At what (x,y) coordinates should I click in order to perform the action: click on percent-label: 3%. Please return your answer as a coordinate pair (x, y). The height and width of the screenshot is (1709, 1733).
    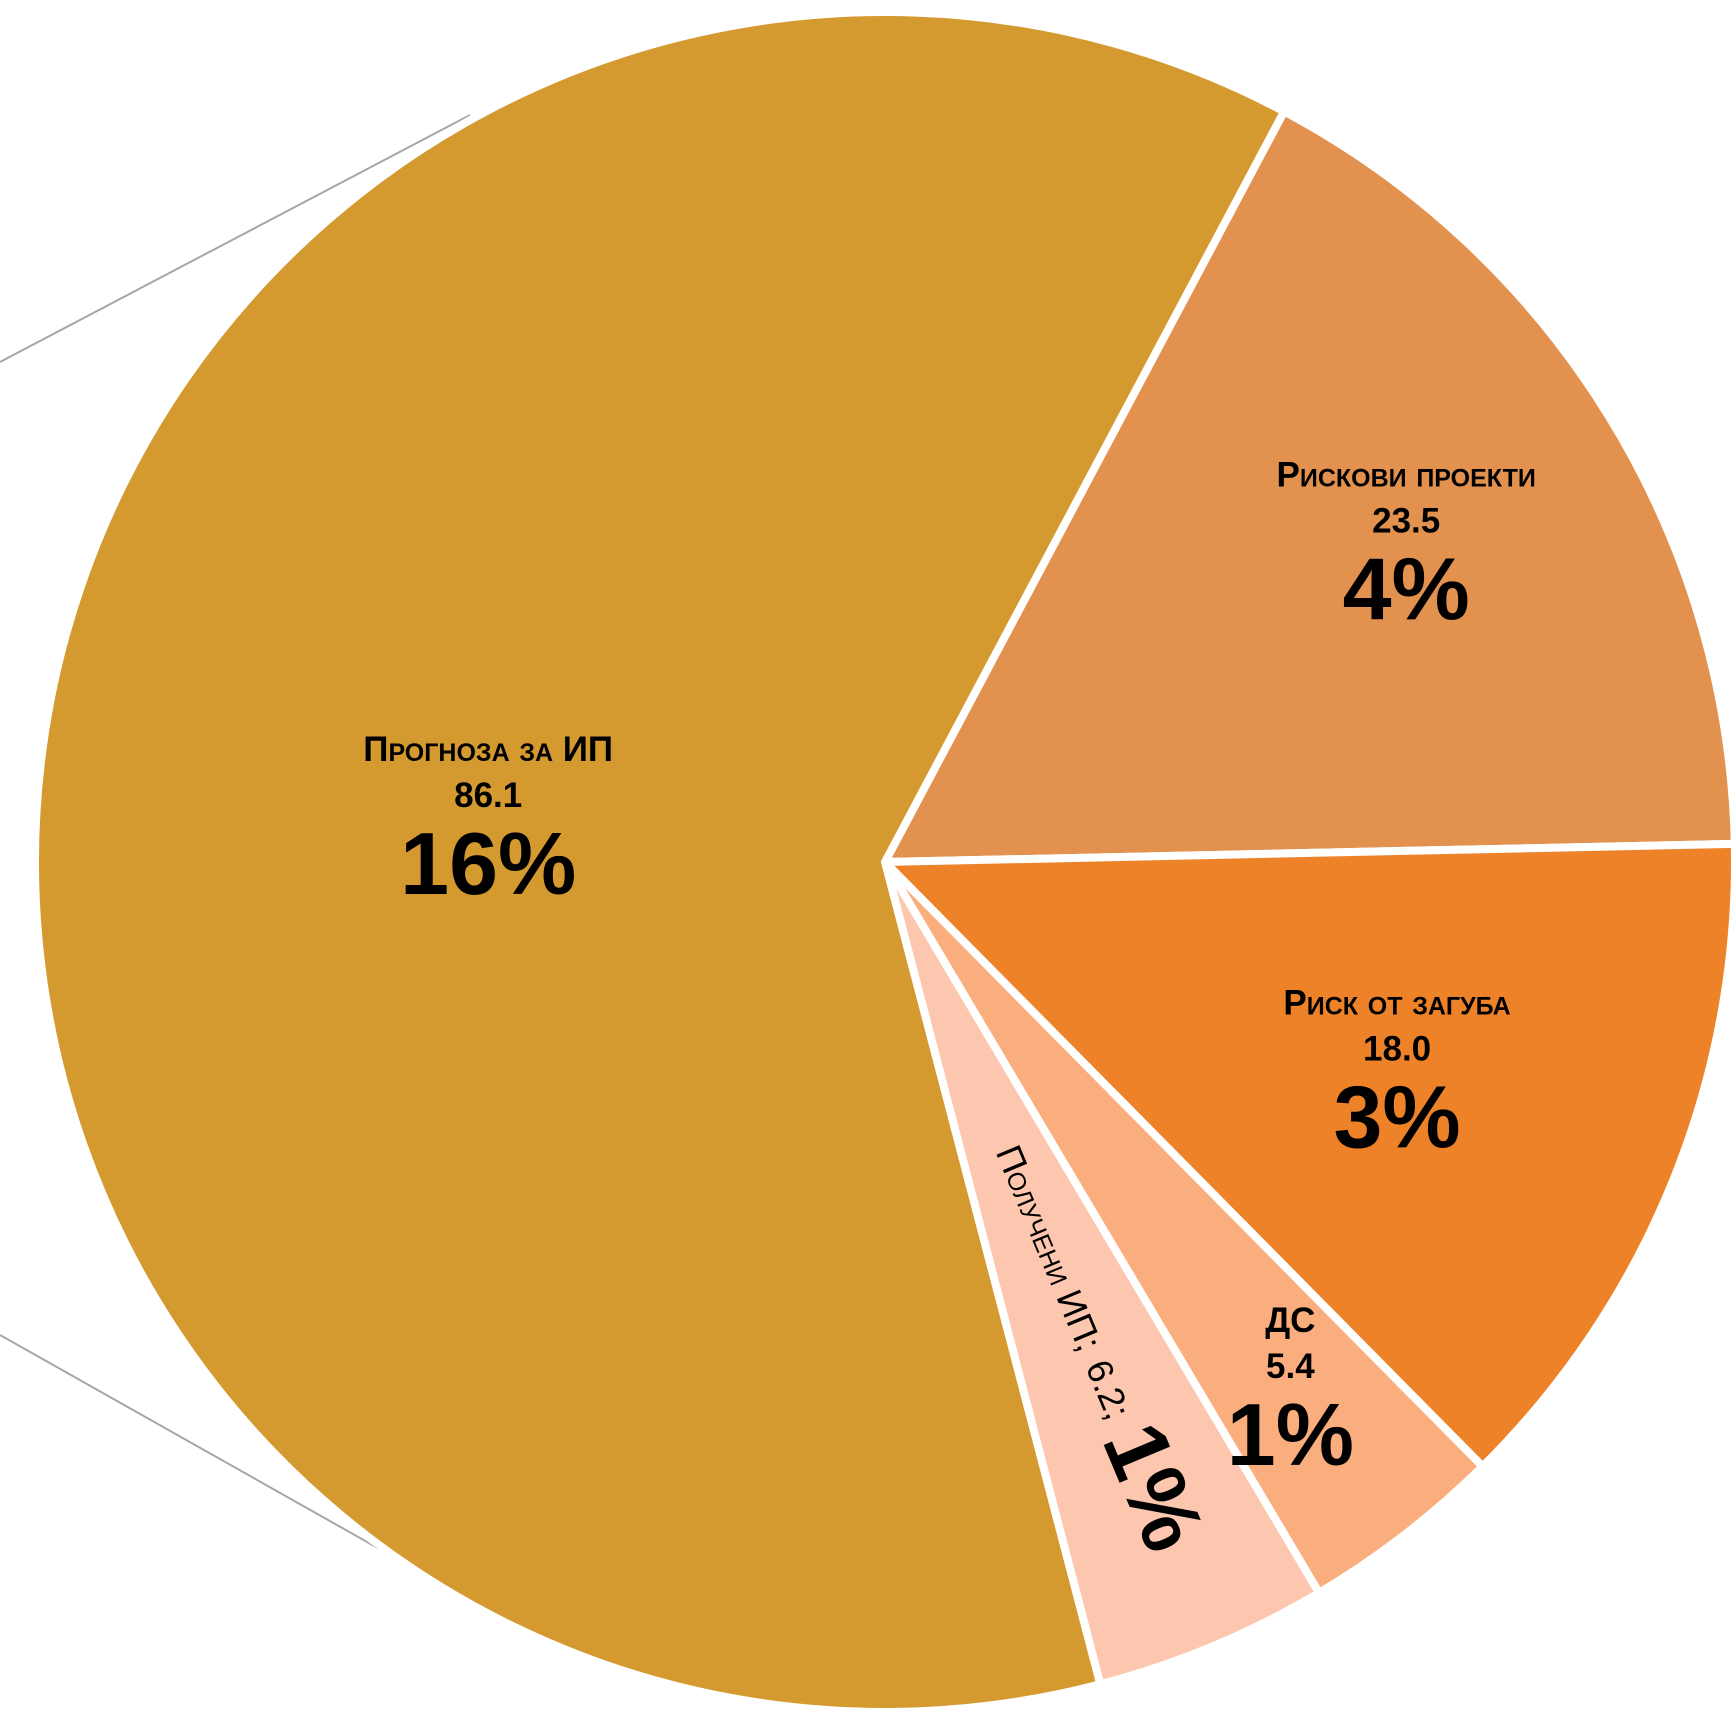
    Looking at the image, I should click on (1396, 1117).